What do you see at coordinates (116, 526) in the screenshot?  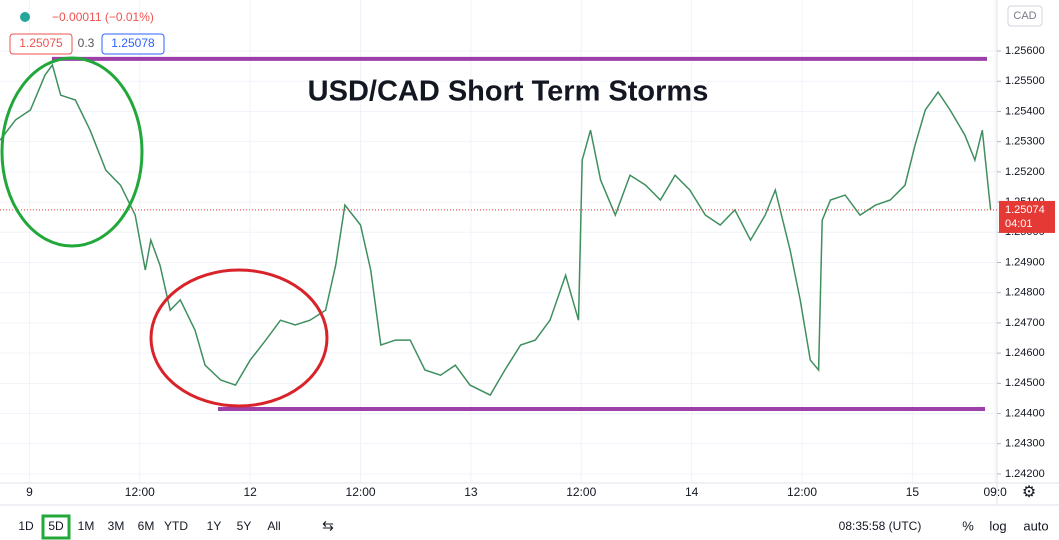 I see `range-button: 3M` at bounding box center [116, 526].